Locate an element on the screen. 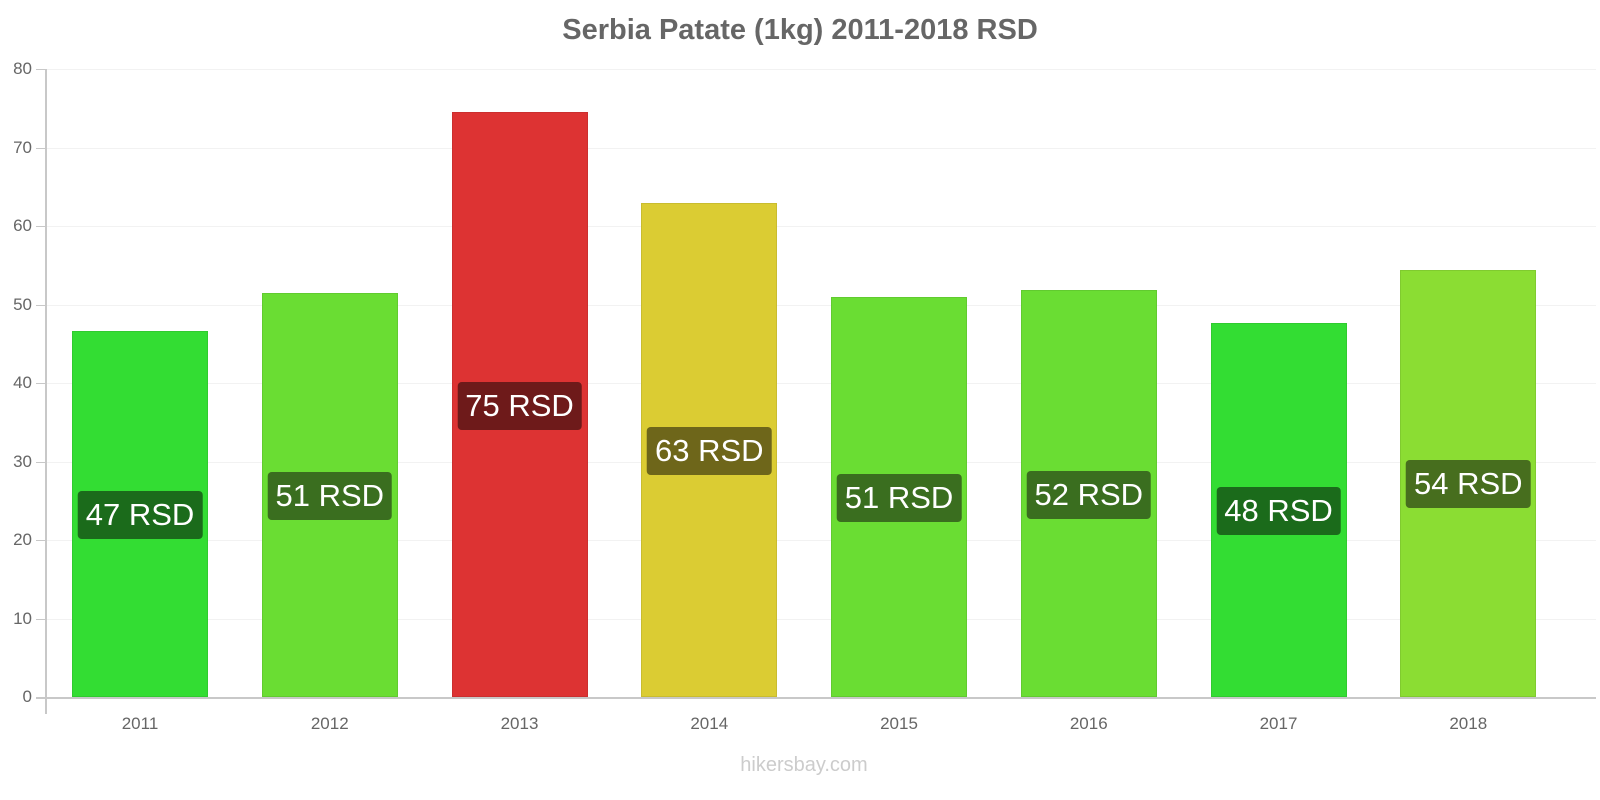 The image size is (1600, 800). bar-value-label: 63 RSD is located at coordinates (709, 451).